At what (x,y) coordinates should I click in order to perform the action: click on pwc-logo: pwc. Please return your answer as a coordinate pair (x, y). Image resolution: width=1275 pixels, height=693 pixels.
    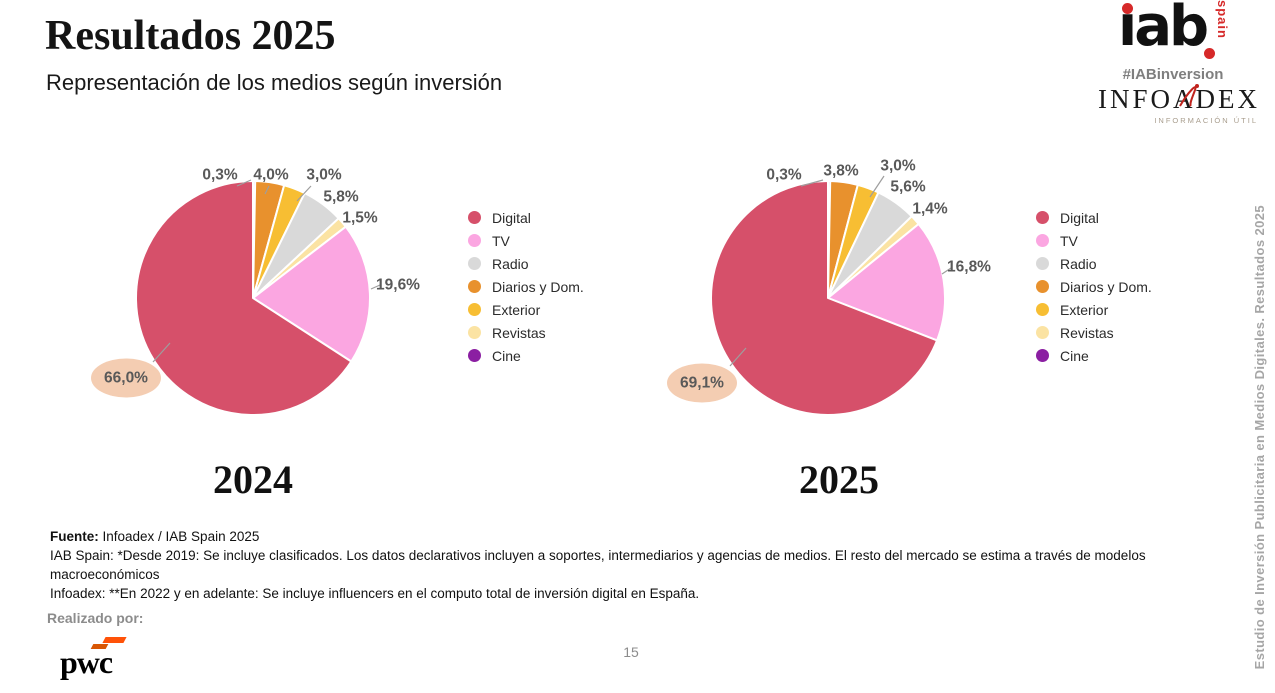
    Looking at the image, I should click on (105, 660).